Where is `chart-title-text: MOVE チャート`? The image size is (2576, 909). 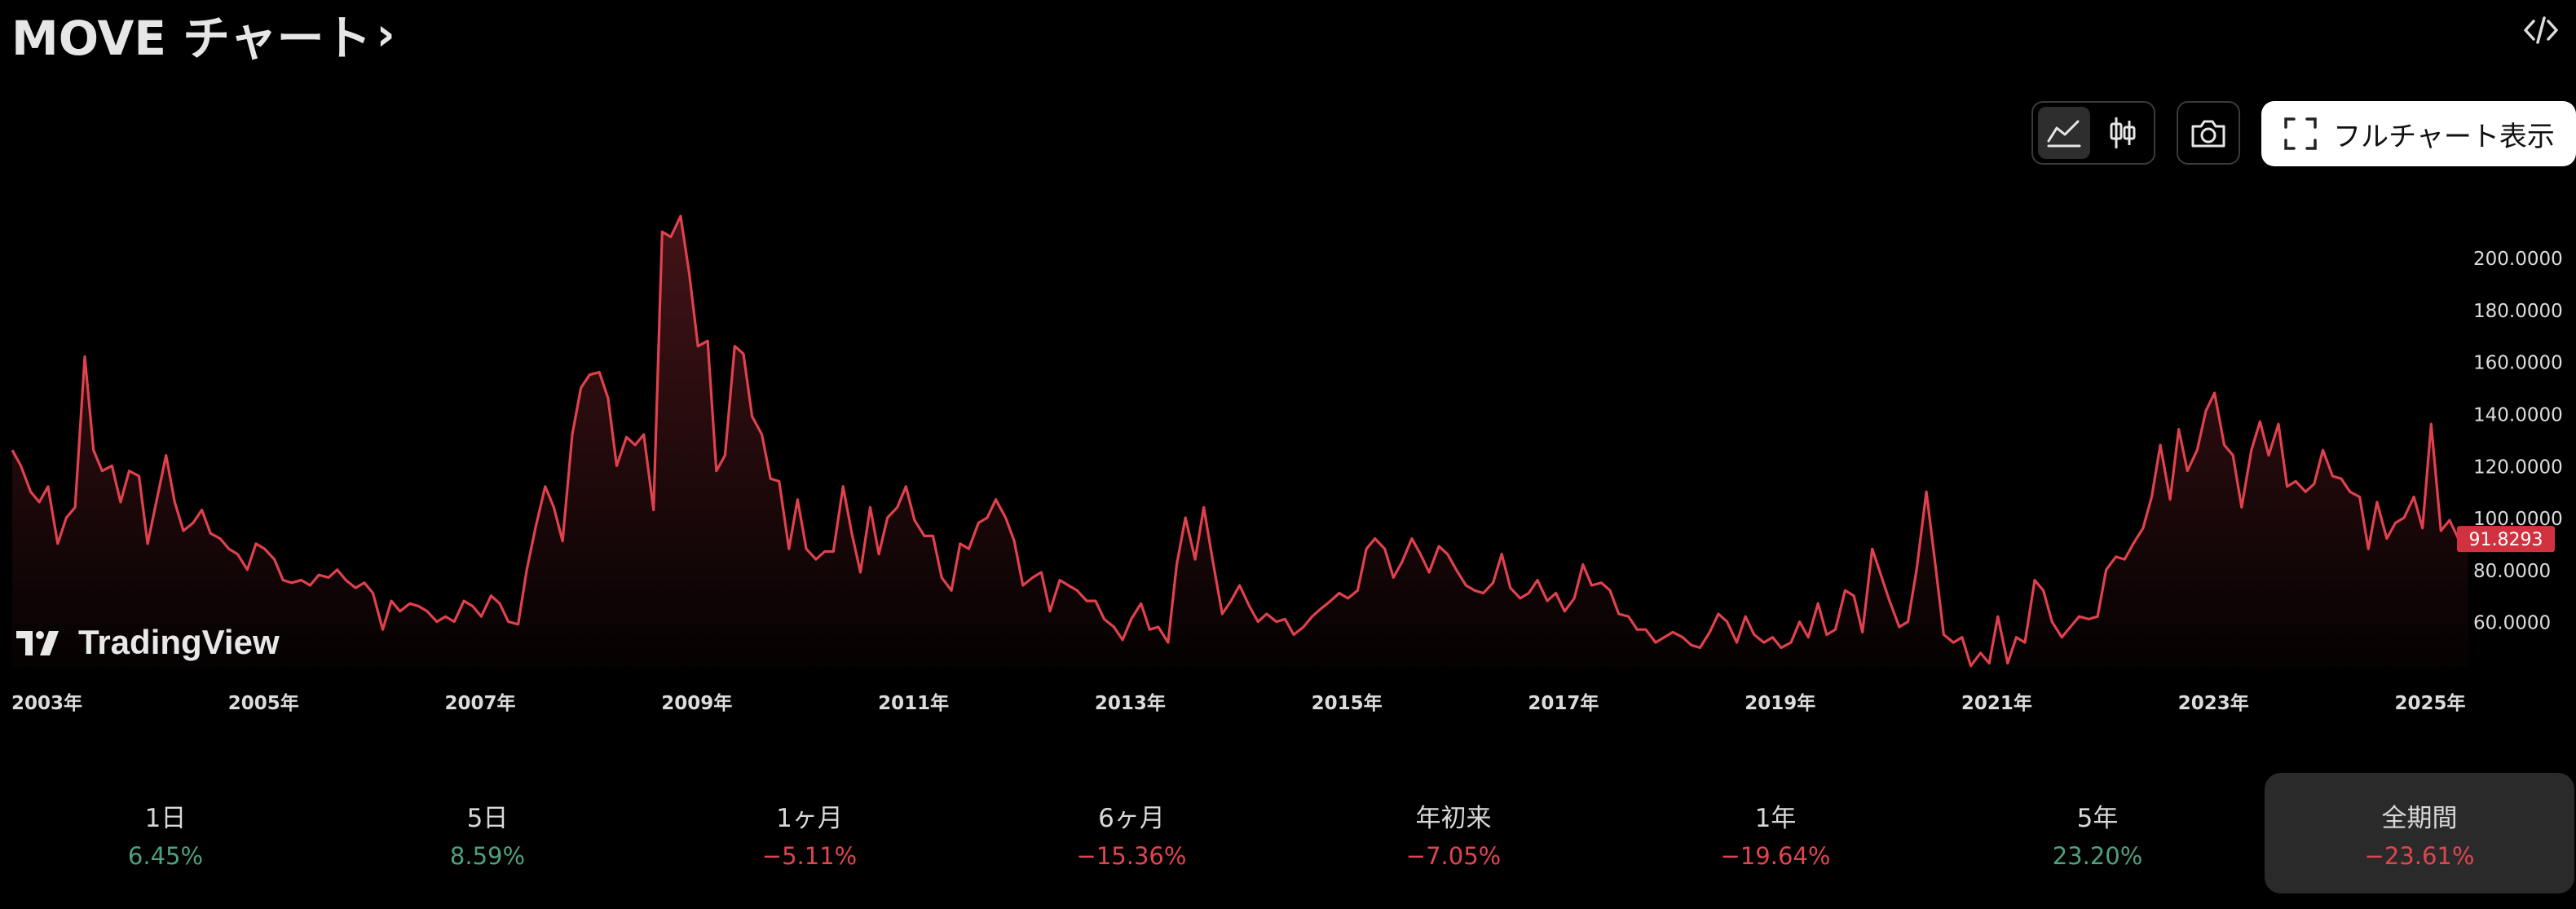
chart-title-text: MOVE チャート is located at coordinates (191, 38).